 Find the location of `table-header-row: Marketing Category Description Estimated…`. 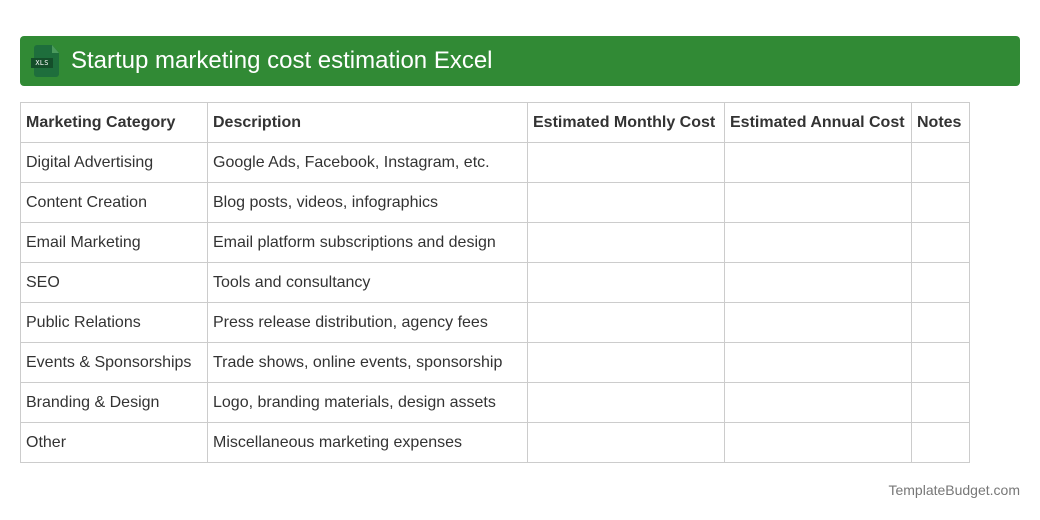

table-header-row: Marketing Category Description Estimated… is located at coordinates (495, 122).